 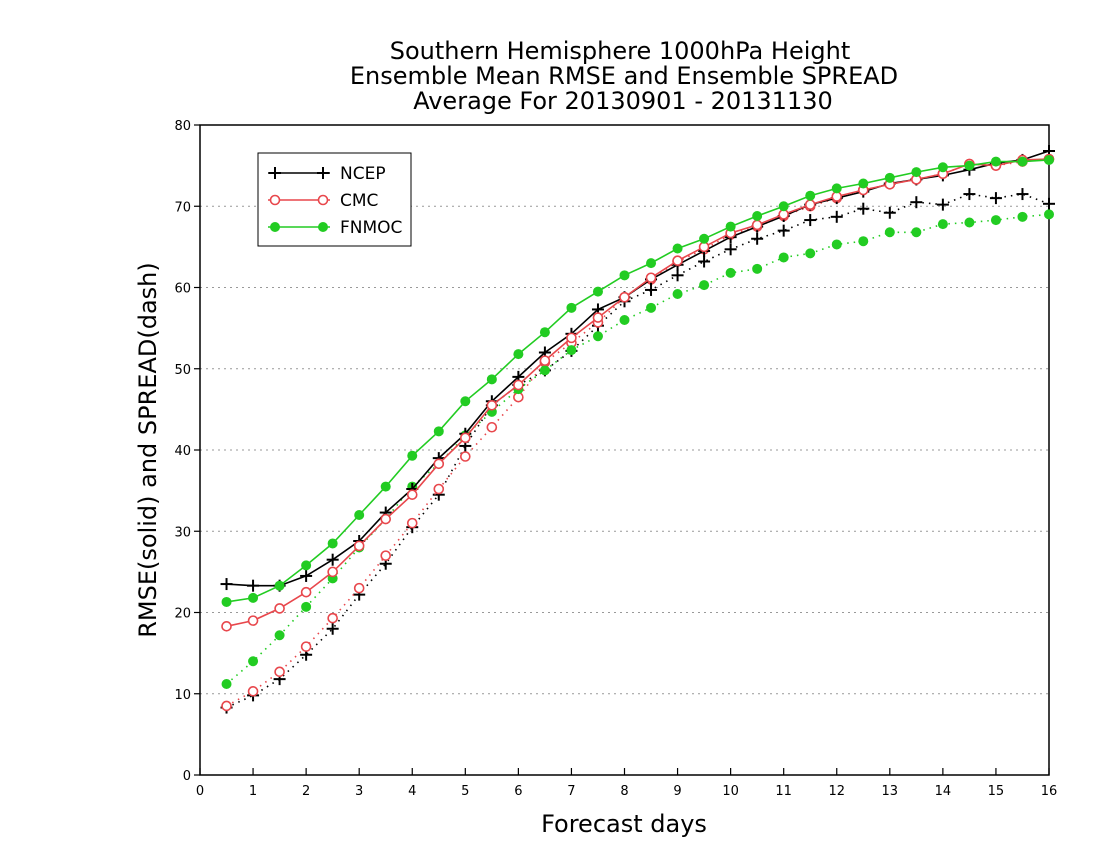 I want to click on y-tick-label: 30, so click(x=182, y=532).